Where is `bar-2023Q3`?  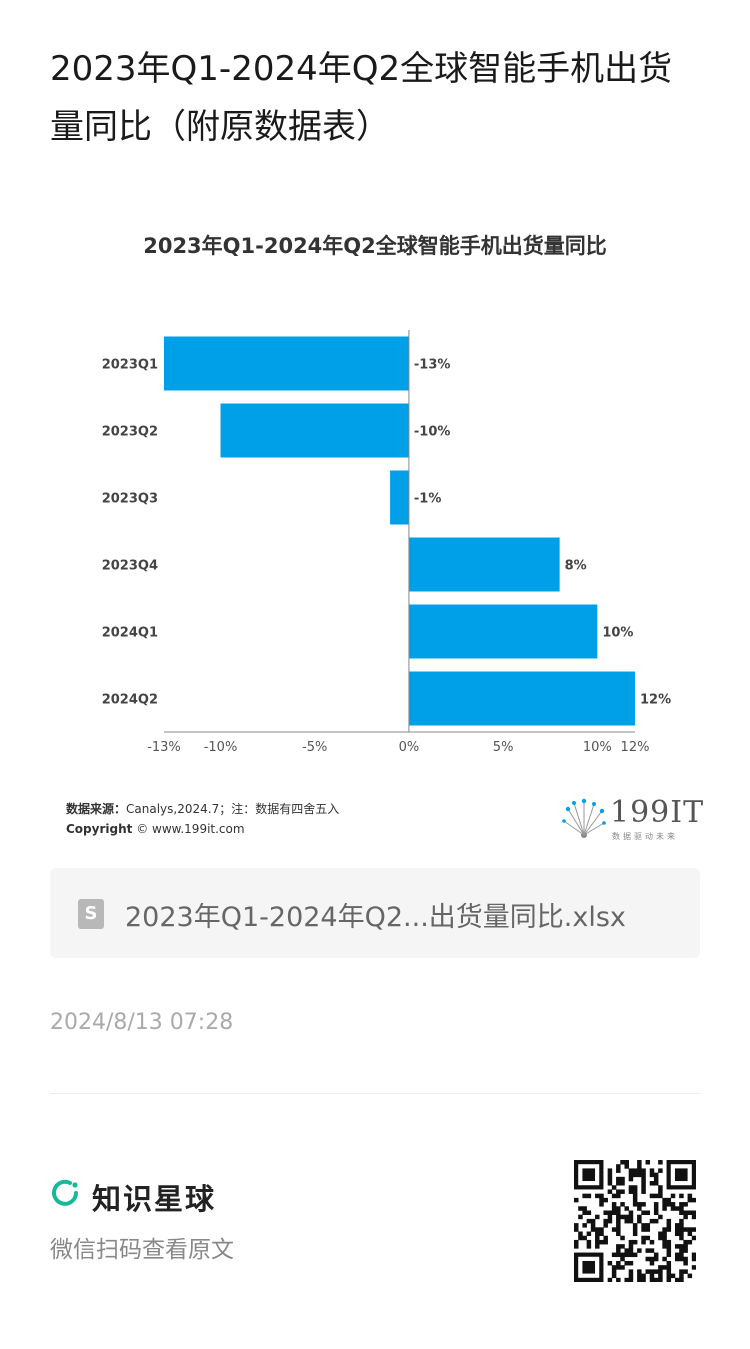
bar-2023Q3 is located at coordinates (399, 497).